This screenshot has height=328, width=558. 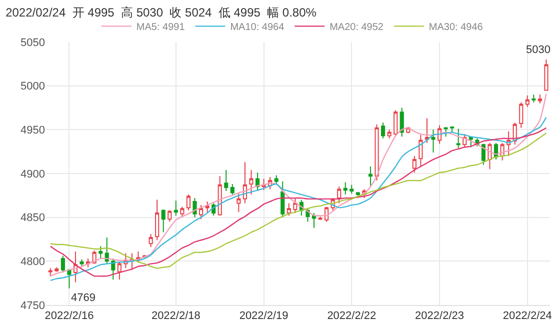 I want to click on x-tick-label: 2022/2/23, so click(x=439, y=316).